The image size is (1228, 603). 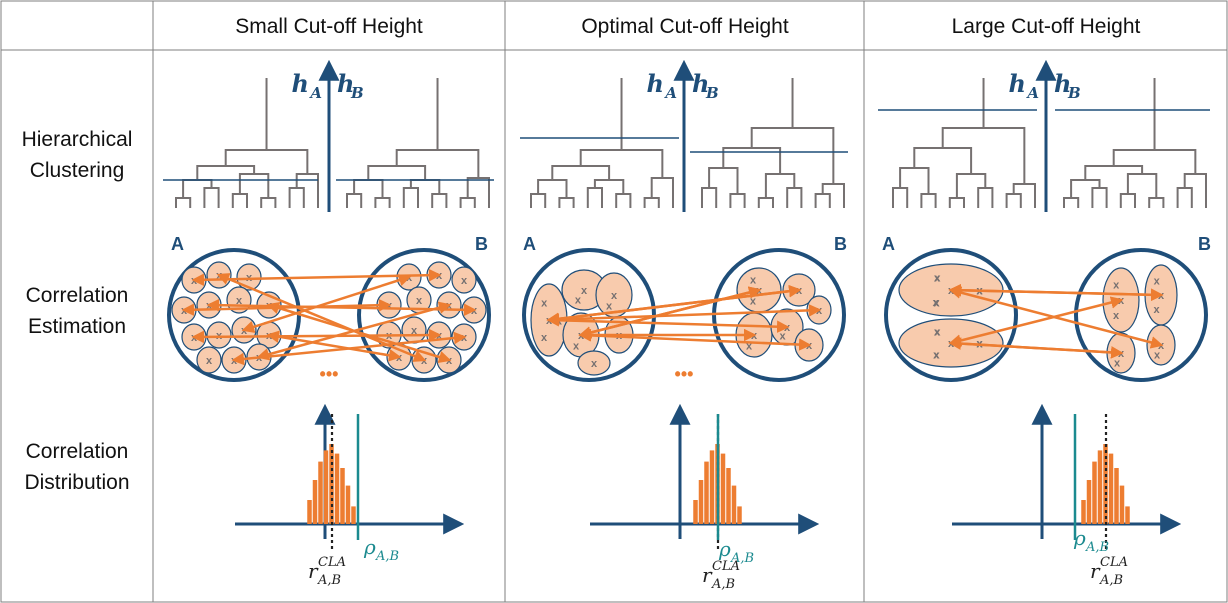 What do you see at coordinates (77, 139) in the screenshot?
I see `row-label-line: Hierarchical` at bounding box center [77, 139].